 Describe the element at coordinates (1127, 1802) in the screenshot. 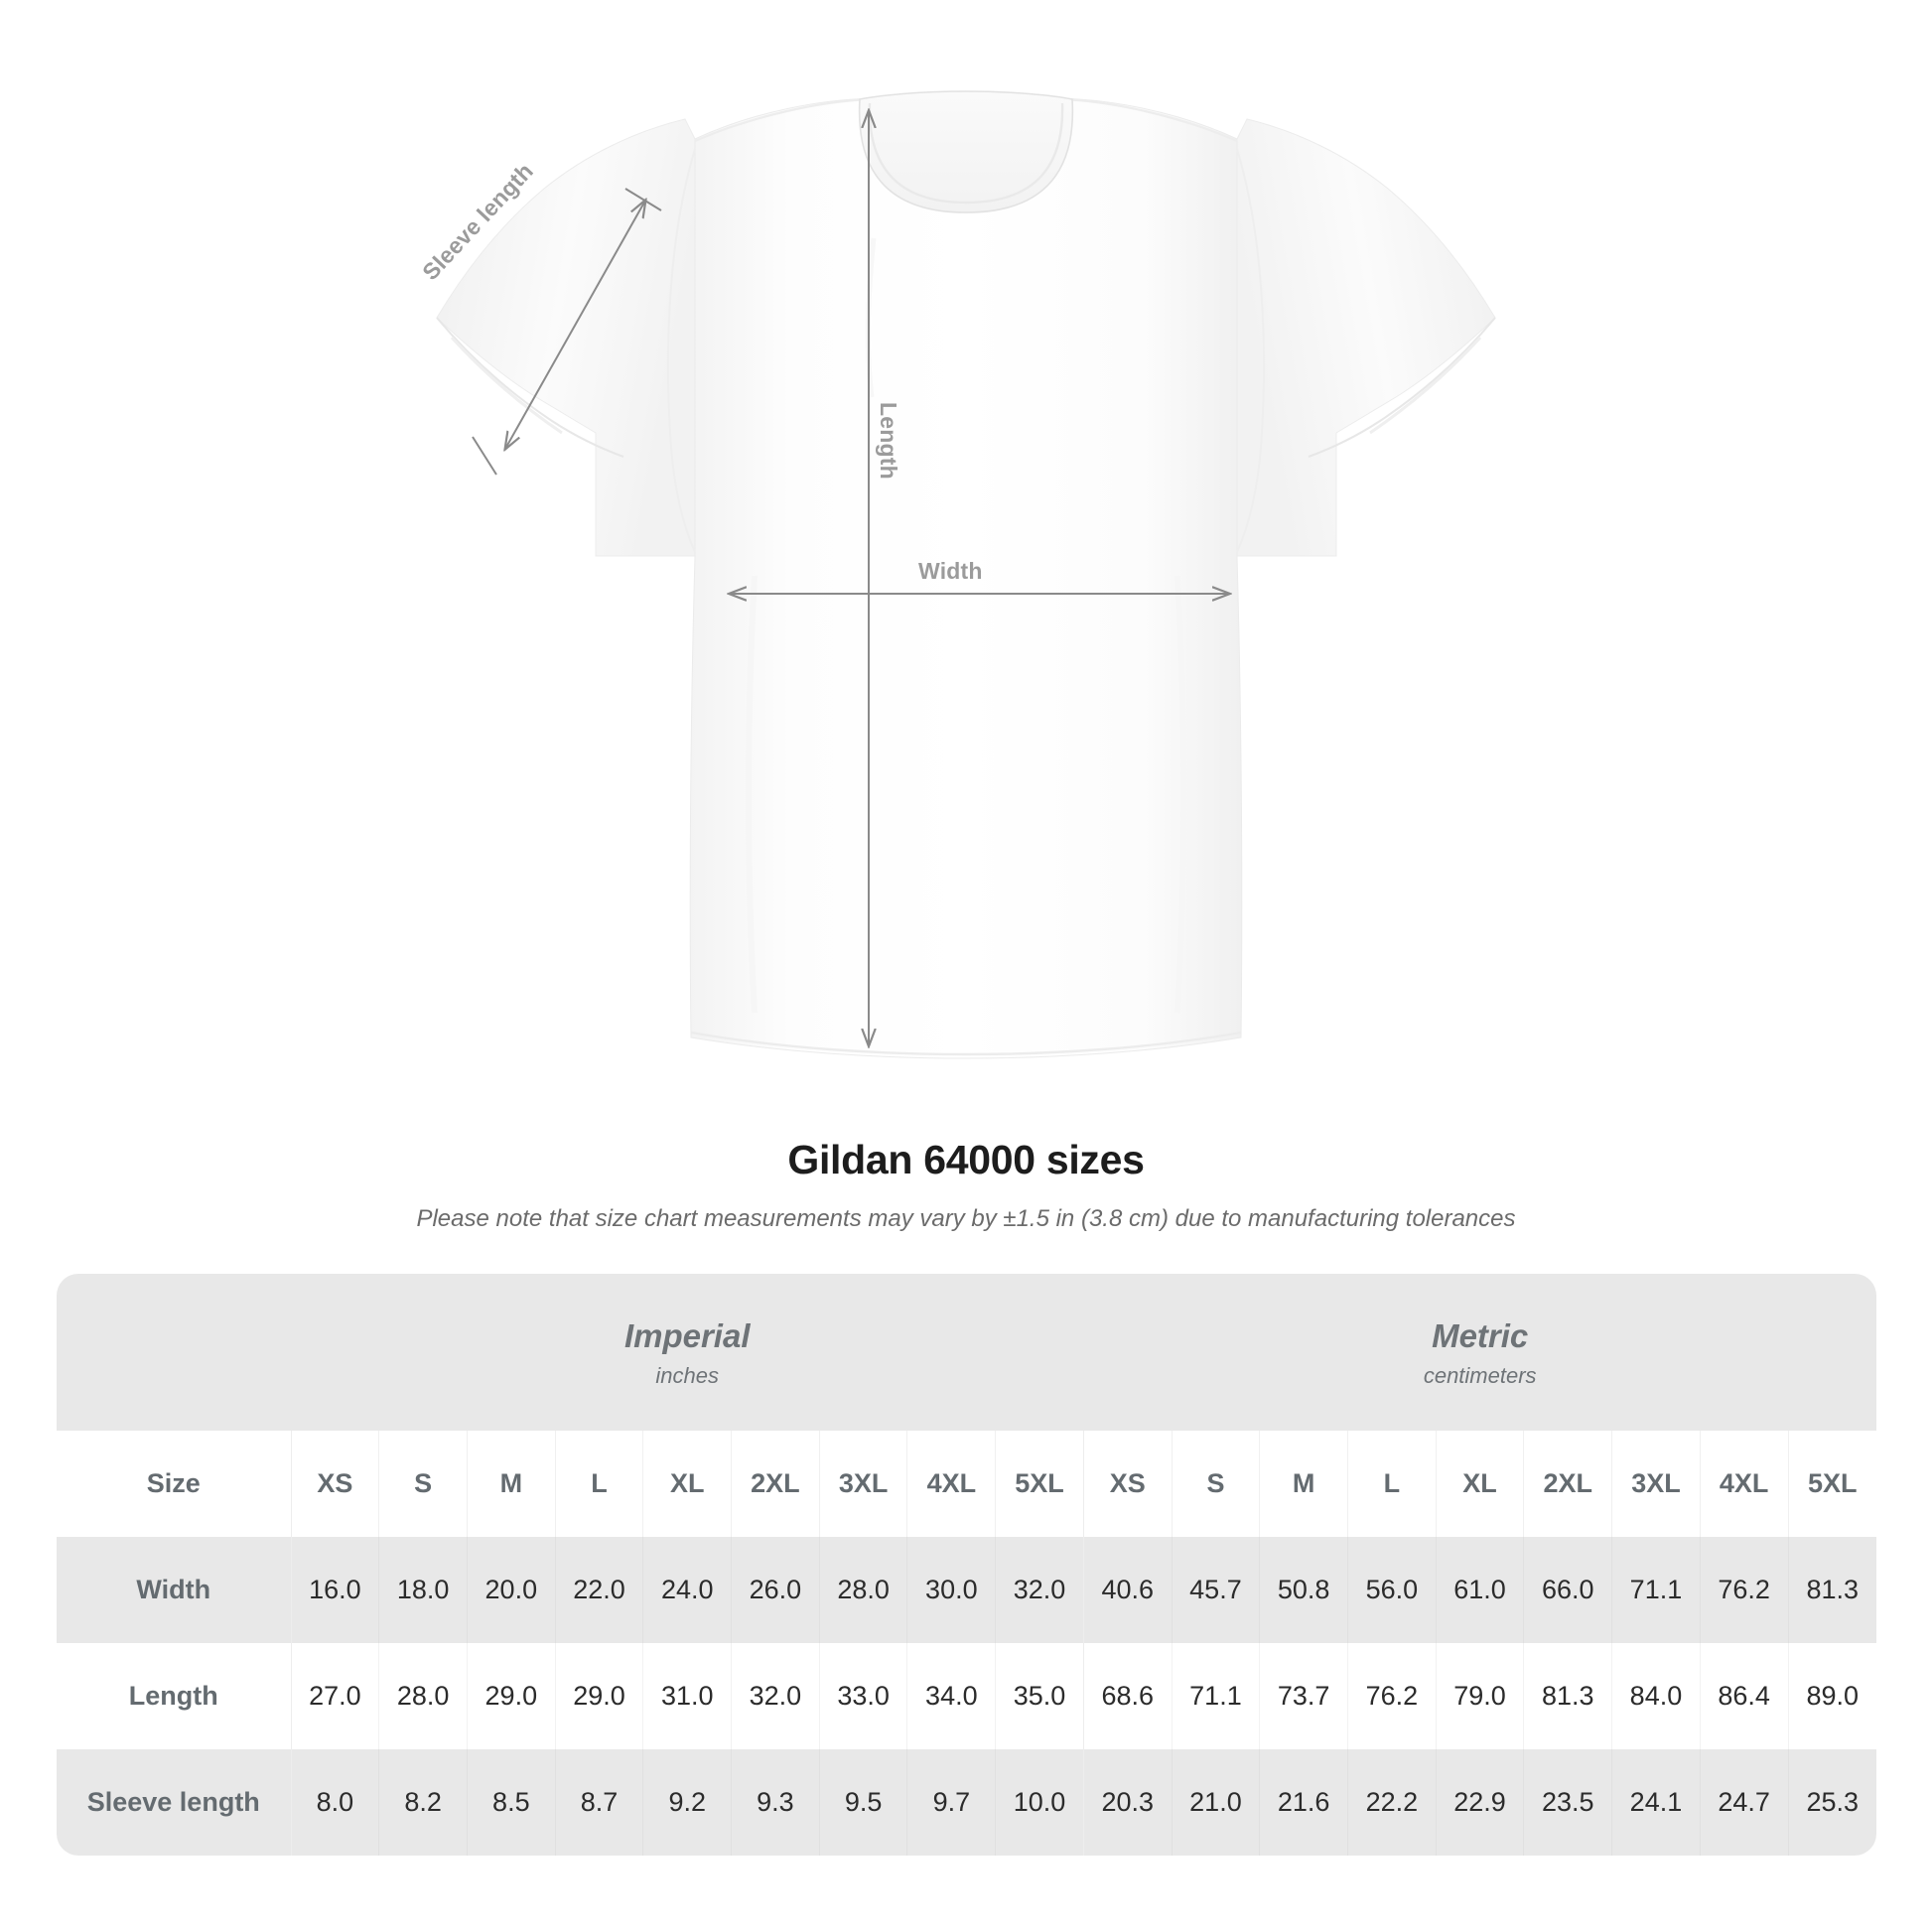

I see `cell-sleeve-length-metric-0: 20.3` at that location.